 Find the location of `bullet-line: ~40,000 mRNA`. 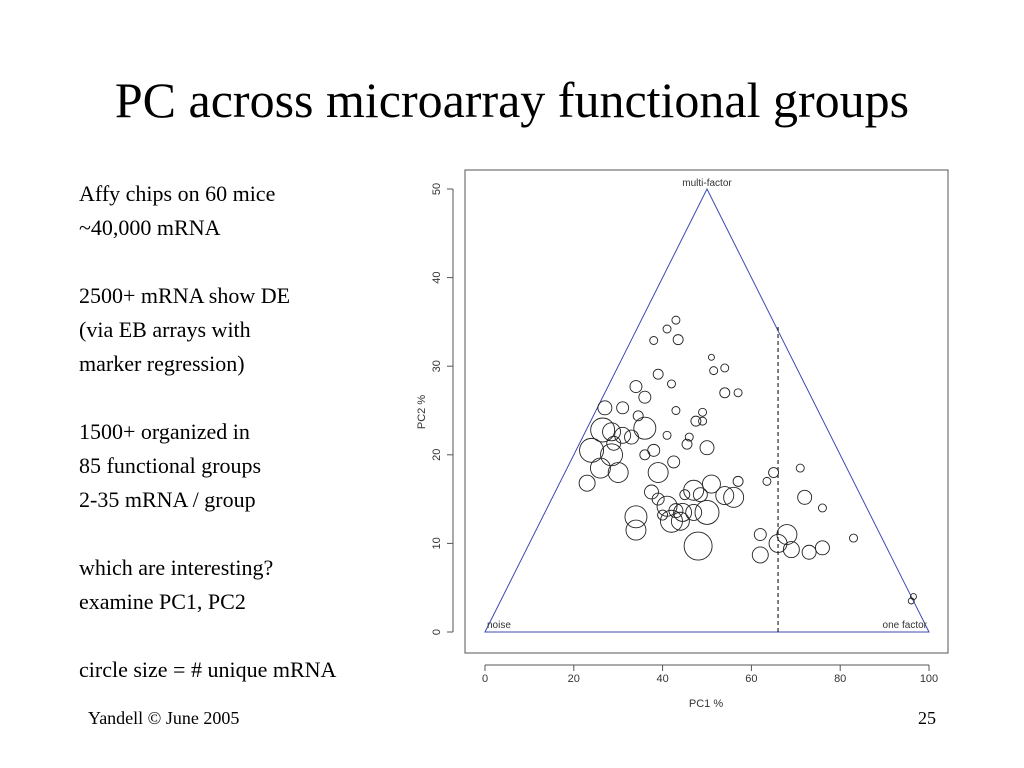

bullet-line: ~40,000 mRNA is located at coordinates (150, 227).